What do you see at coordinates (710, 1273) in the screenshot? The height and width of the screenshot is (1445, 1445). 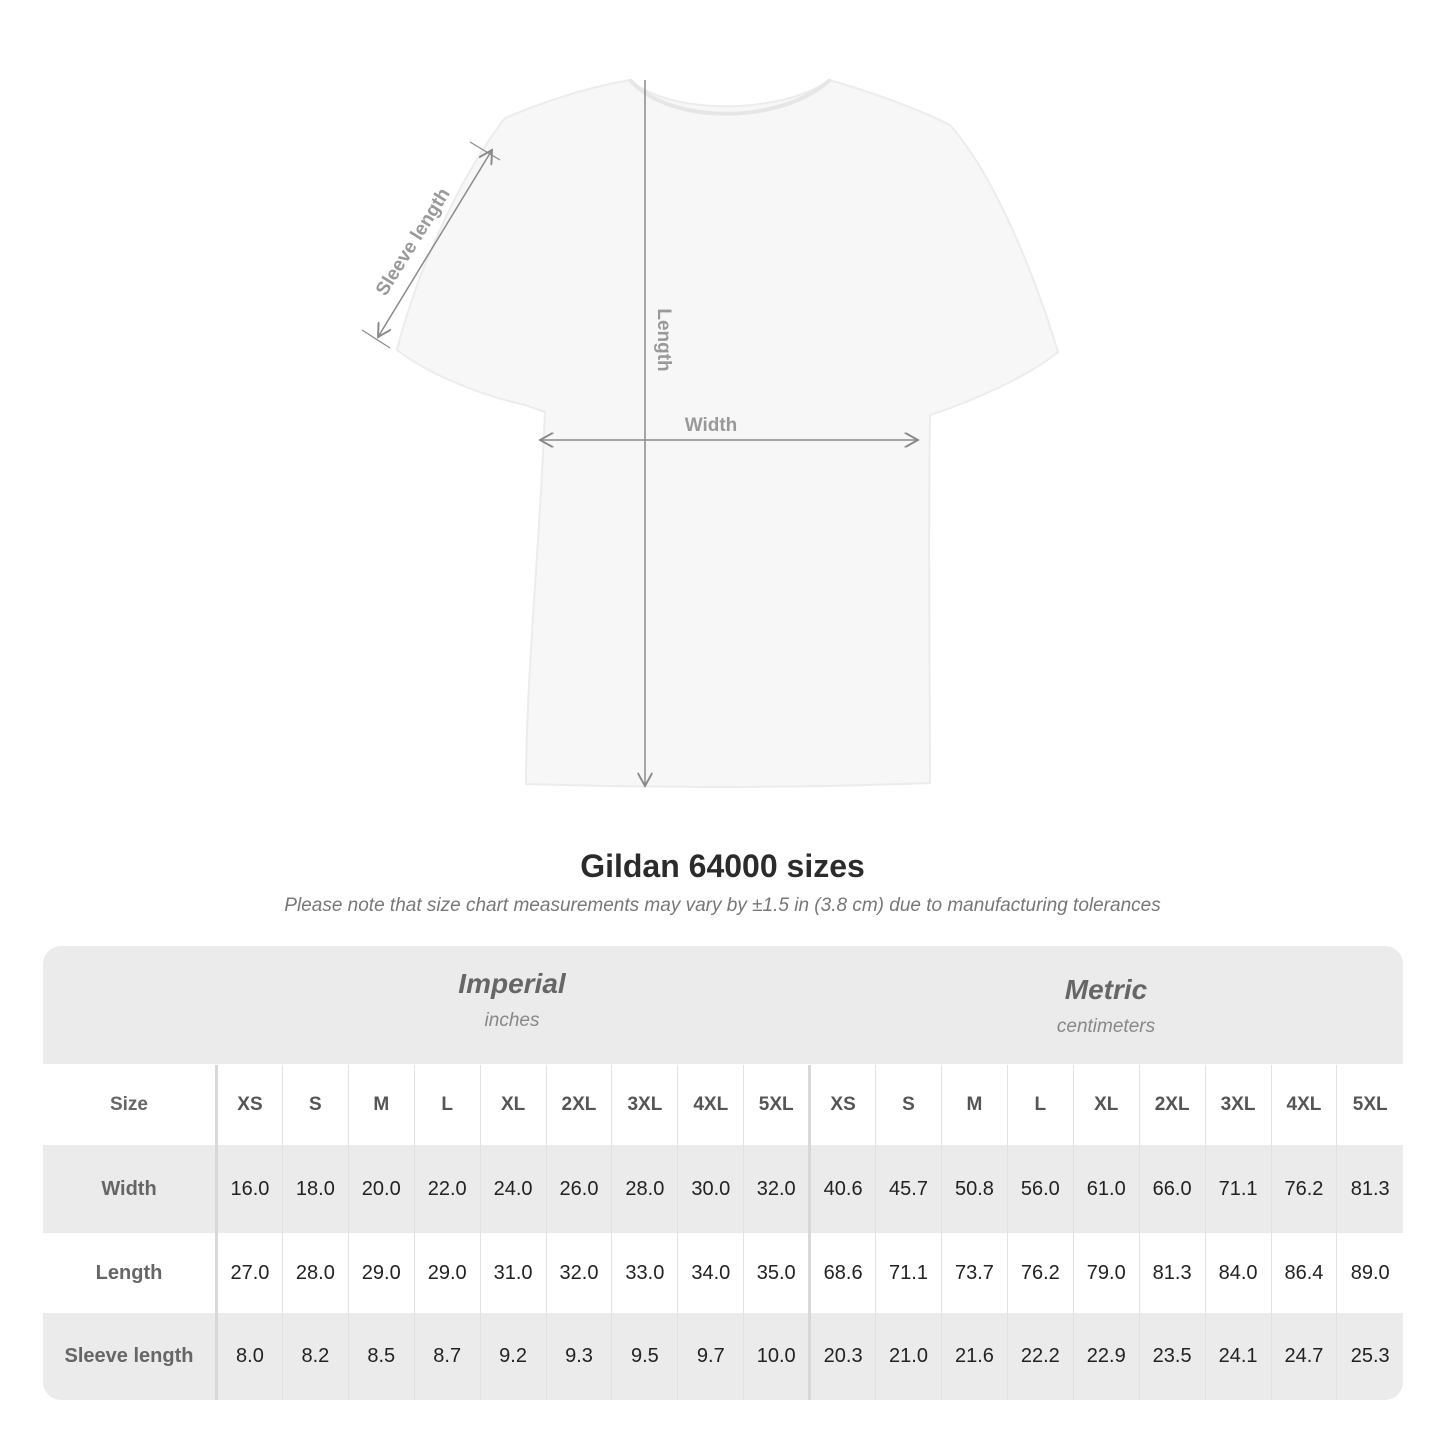 I see `imperial-value: 34.0` at bounding box center [710, 1273].